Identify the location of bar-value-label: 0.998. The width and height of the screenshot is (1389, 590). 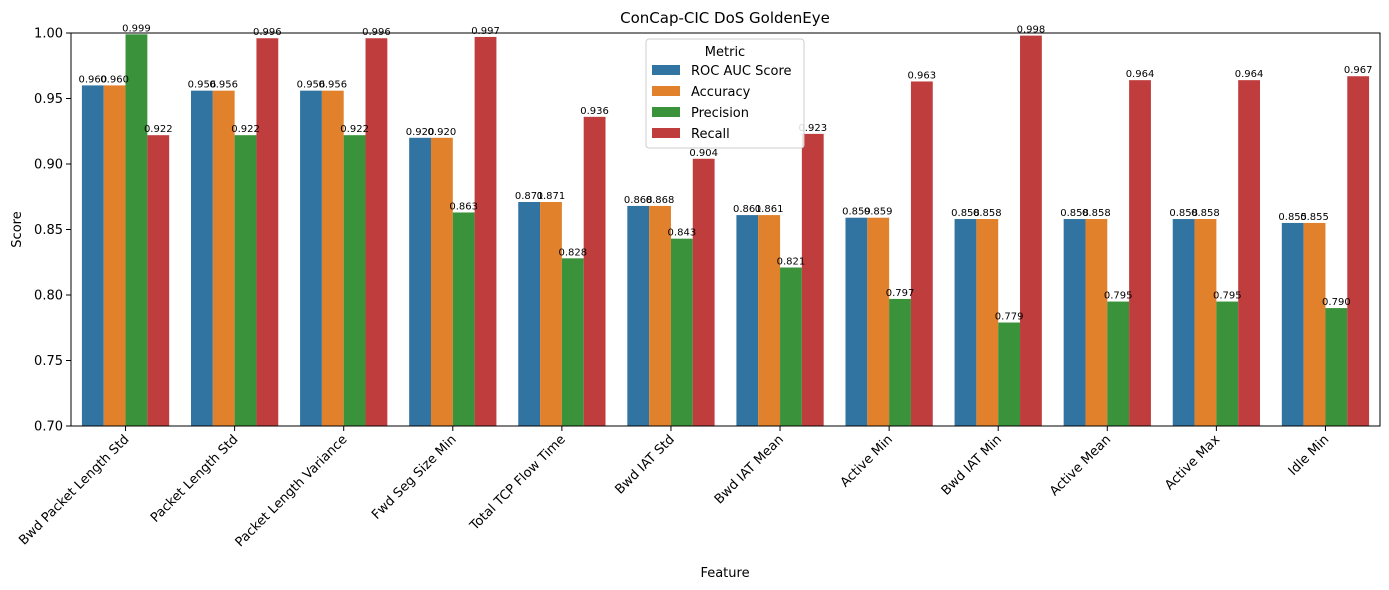
(1031, 30).